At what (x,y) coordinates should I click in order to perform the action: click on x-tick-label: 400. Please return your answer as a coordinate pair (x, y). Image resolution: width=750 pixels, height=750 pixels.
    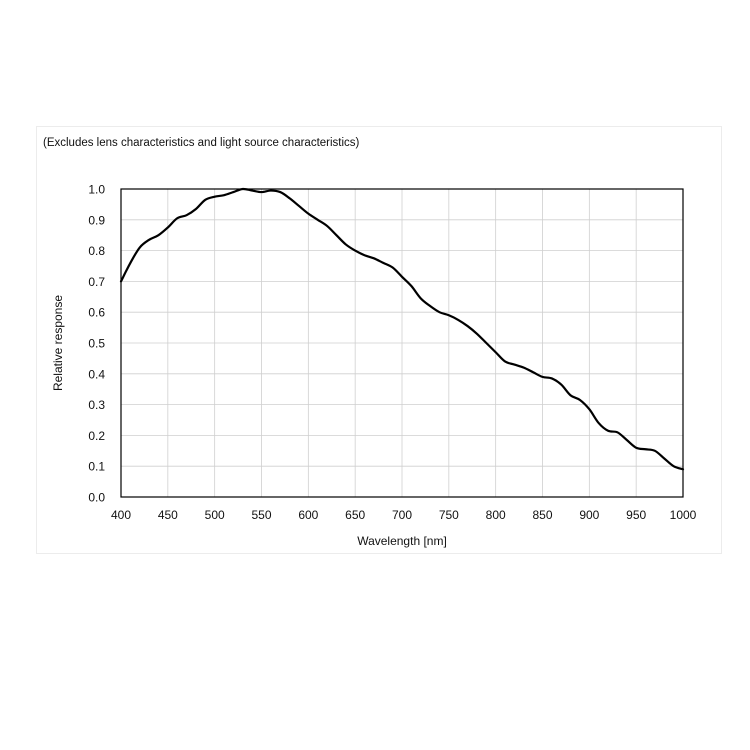
    Looking at the image, I should click on (121, 515).